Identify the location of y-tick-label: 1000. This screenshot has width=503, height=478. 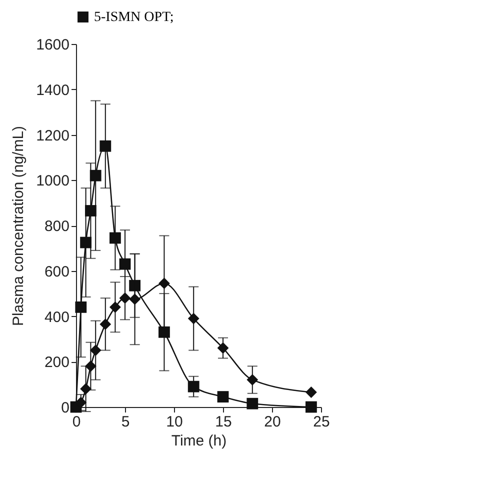
(53, 181).